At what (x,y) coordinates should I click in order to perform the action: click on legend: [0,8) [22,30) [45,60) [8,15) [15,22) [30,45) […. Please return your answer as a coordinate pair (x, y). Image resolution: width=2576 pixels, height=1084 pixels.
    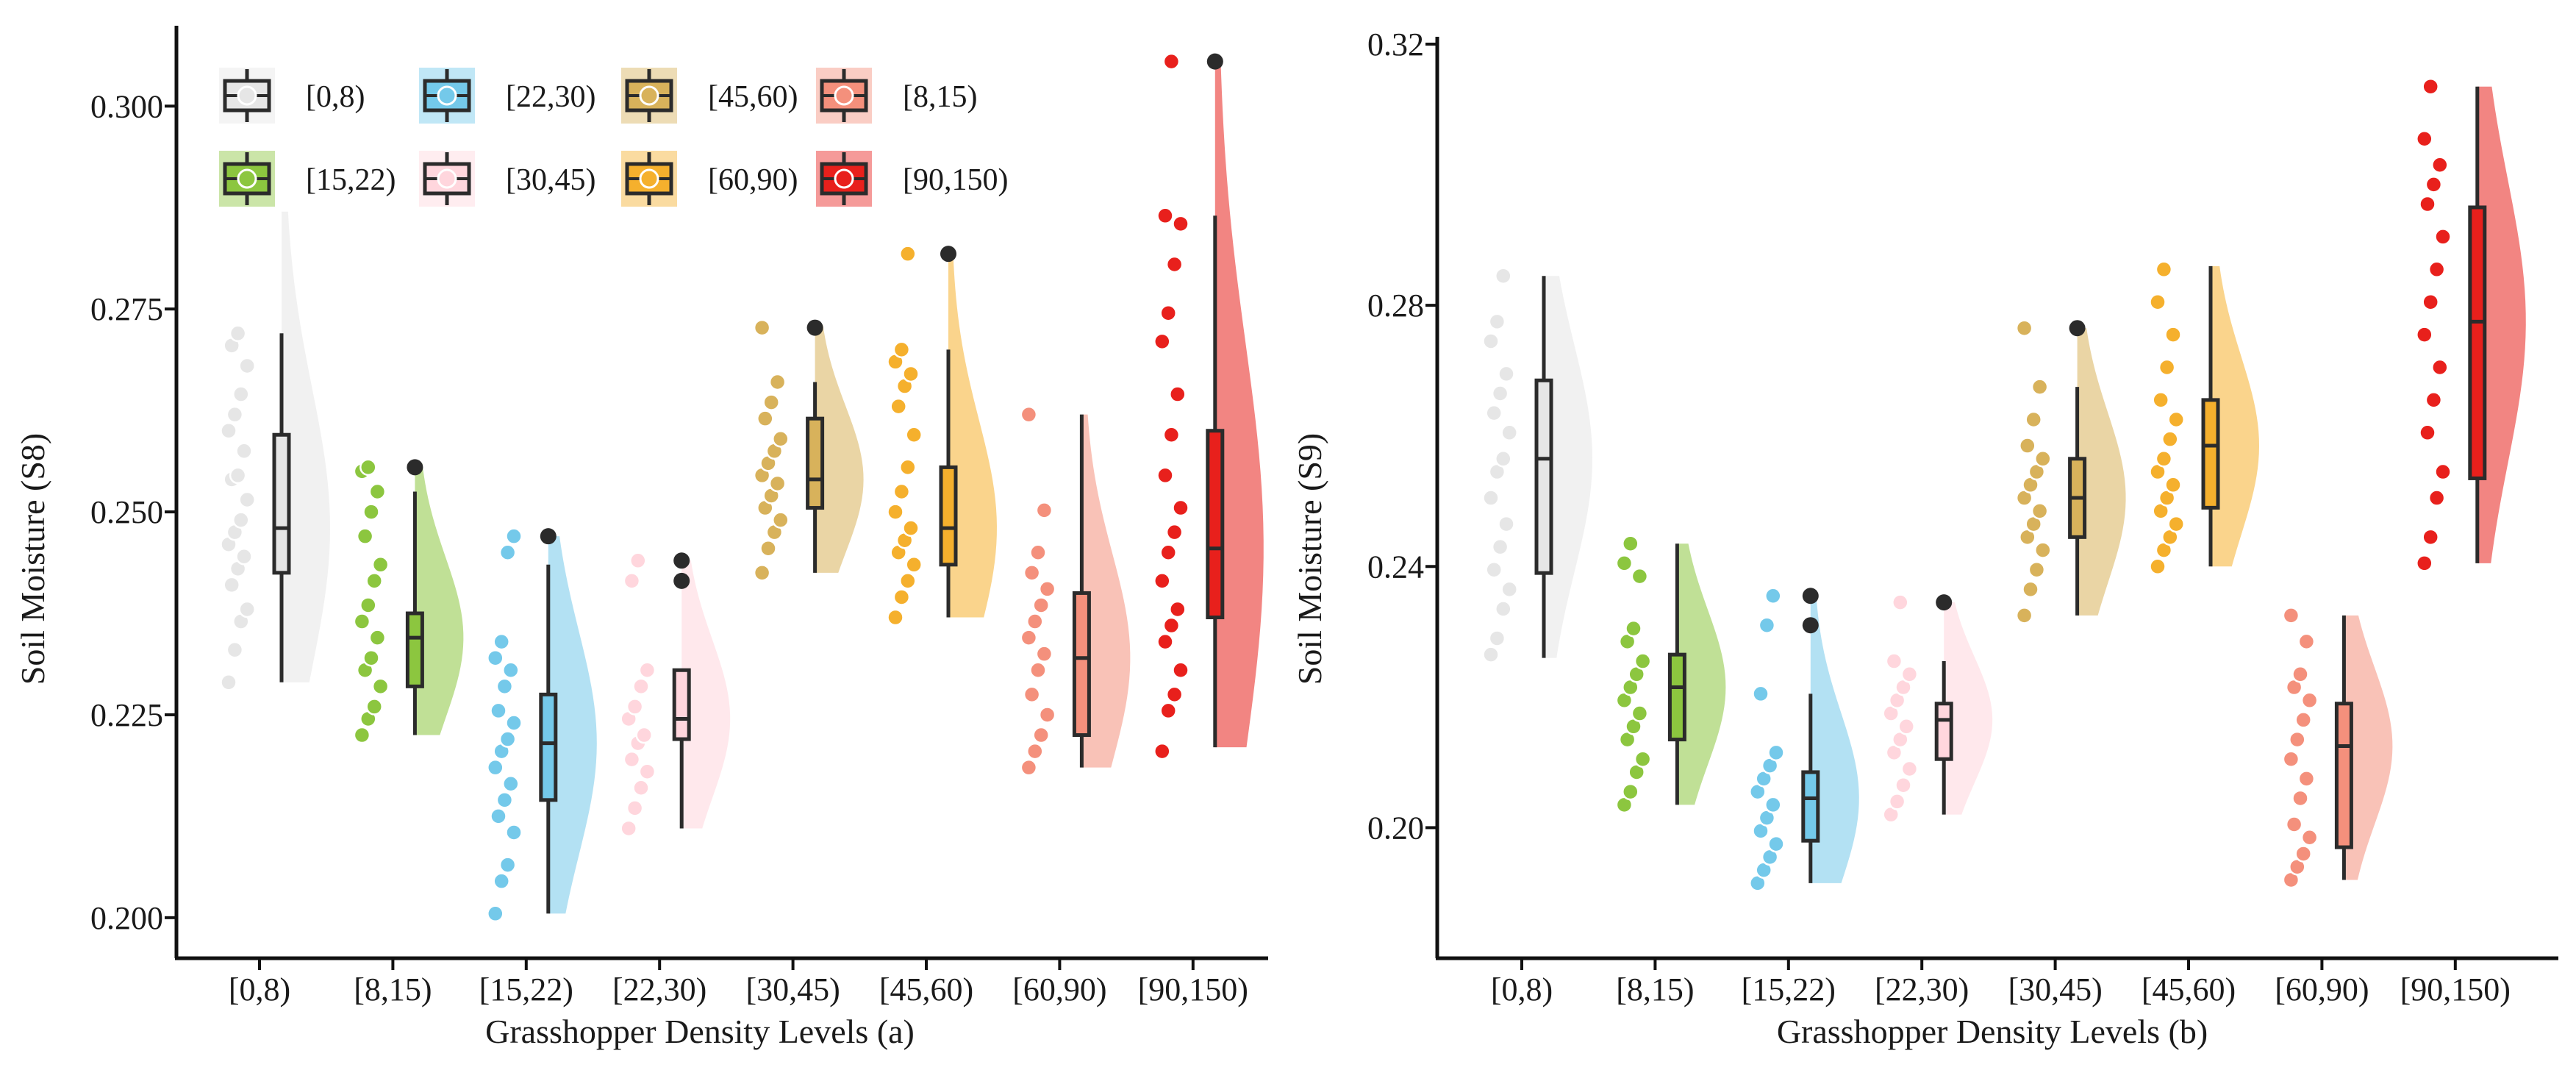
    Looking at the image, I should click on (613, 137).